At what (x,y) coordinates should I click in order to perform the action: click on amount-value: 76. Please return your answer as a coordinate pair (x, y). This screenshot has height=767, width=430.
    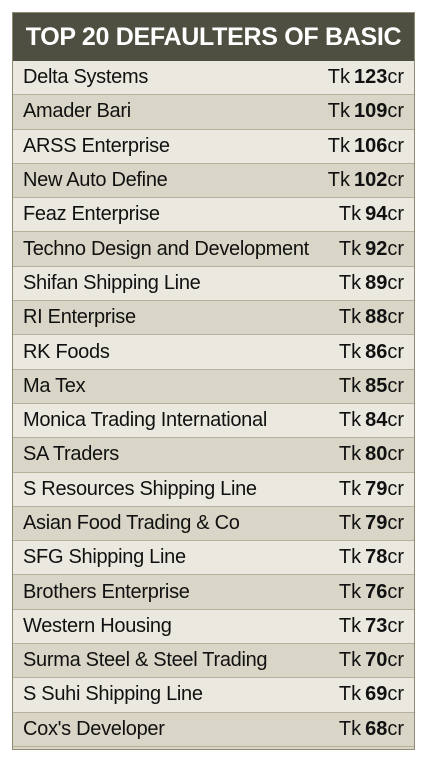
    Looking at the image, I should click on (376, 591).